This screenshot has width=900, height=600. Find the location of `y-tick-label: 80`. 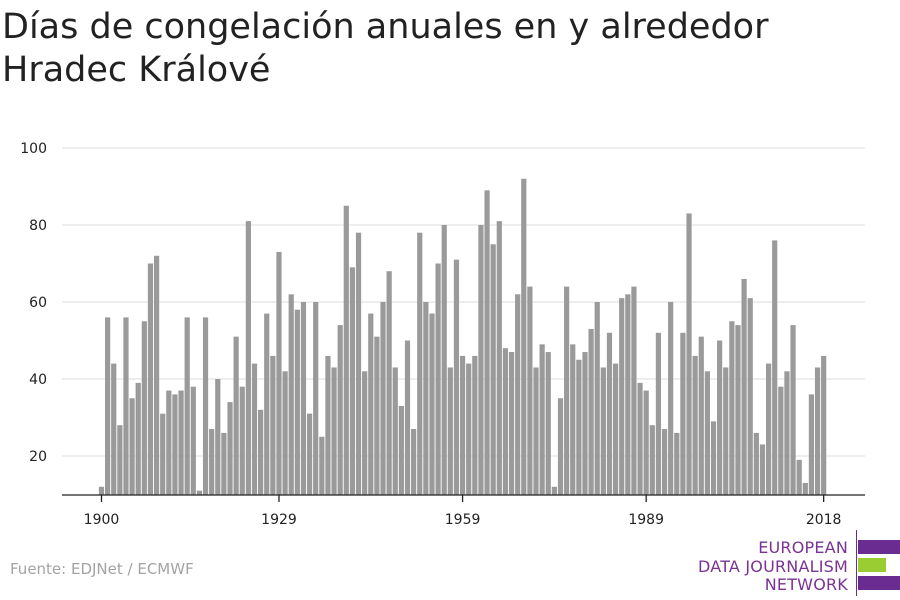

y-tick-label: 80 is located at coordinates (38, 226).